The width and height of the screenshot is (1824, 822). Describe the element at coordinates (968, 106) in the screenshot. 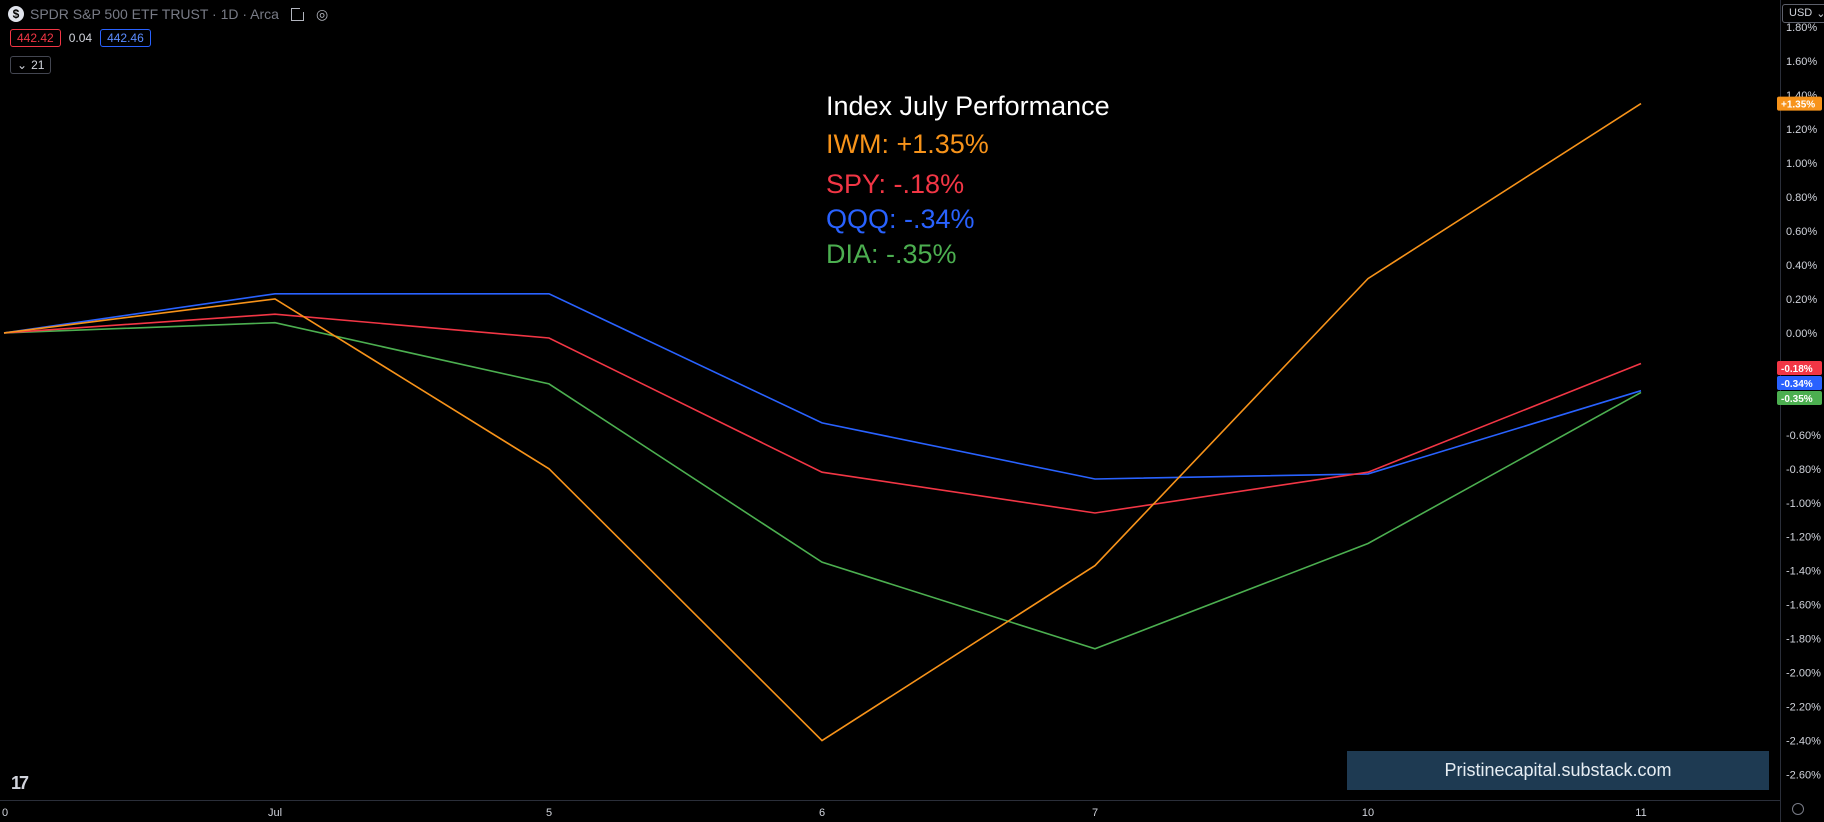

I see `annotation-title: Index July Performance` at that location.